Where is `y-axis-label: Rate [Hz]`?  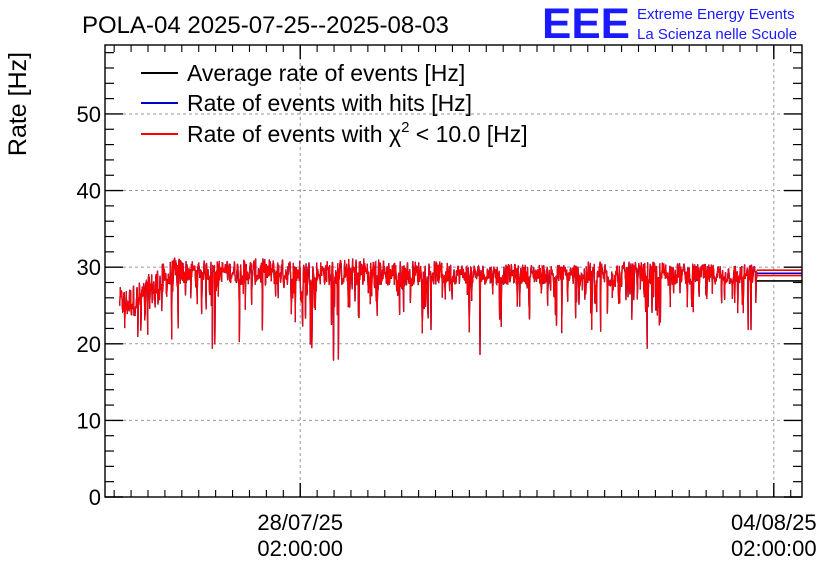
y-axis-label: Rate [Hz] is located at coordinates (18, 104).